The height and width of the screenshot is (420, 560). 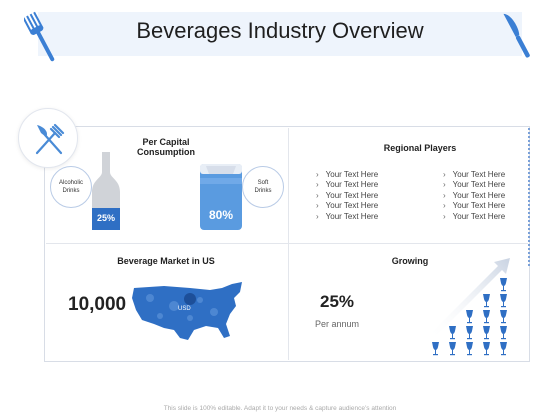 I want to click on page-title: Beverages Industry Overview, so click(x=280, y=30).